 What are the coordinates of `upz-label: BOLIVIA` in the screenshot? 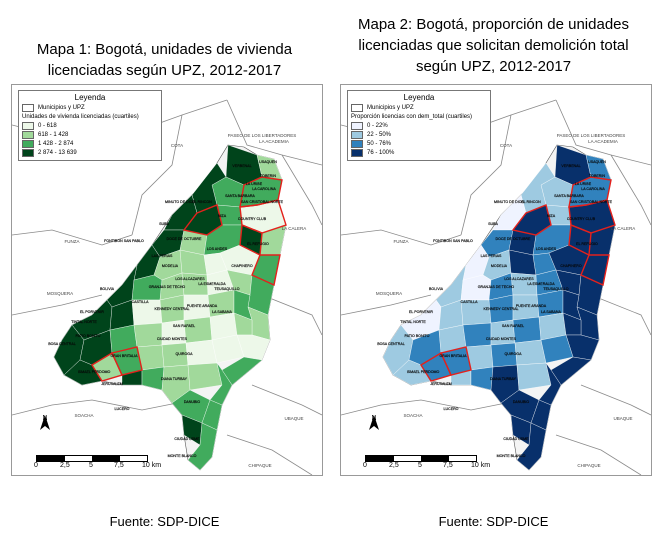 It's located at (107, 289).